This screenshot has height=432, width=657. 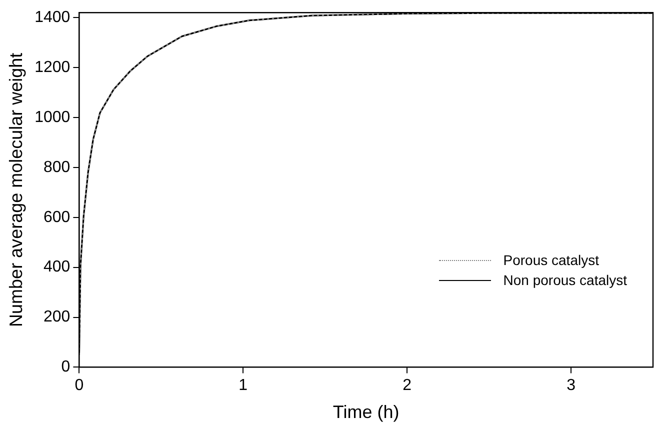 What do you see at coordinates (551, 260) in the screenshot?
I see `legend-label: Porous catalyst` at bounding box center [551, 260].